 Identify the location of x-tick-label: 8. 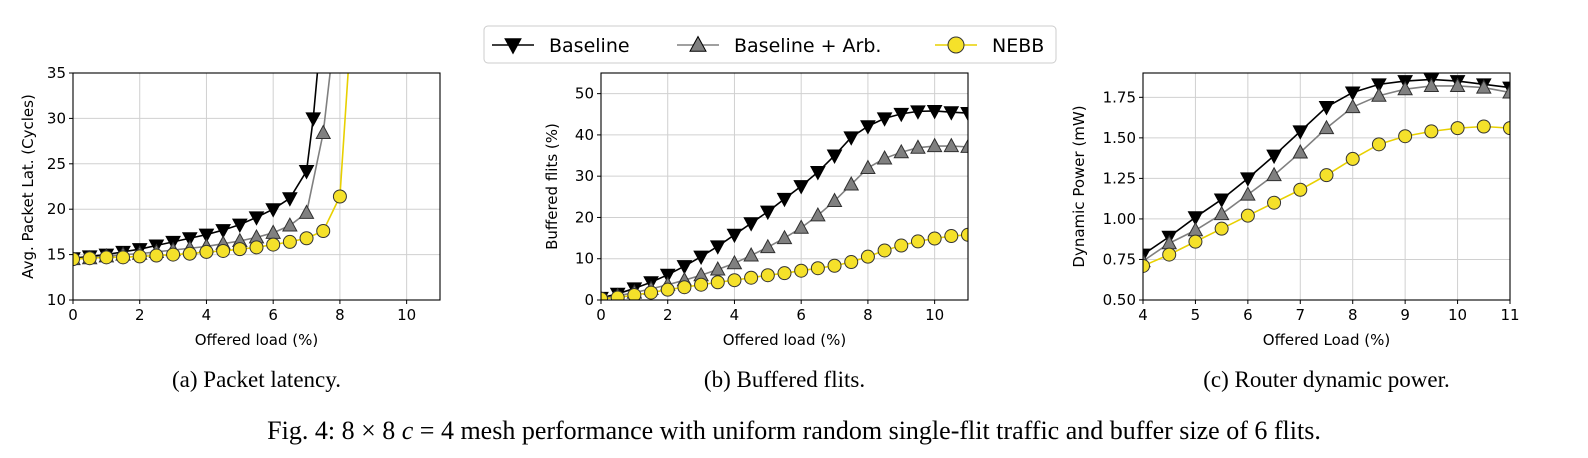
(340, 315).